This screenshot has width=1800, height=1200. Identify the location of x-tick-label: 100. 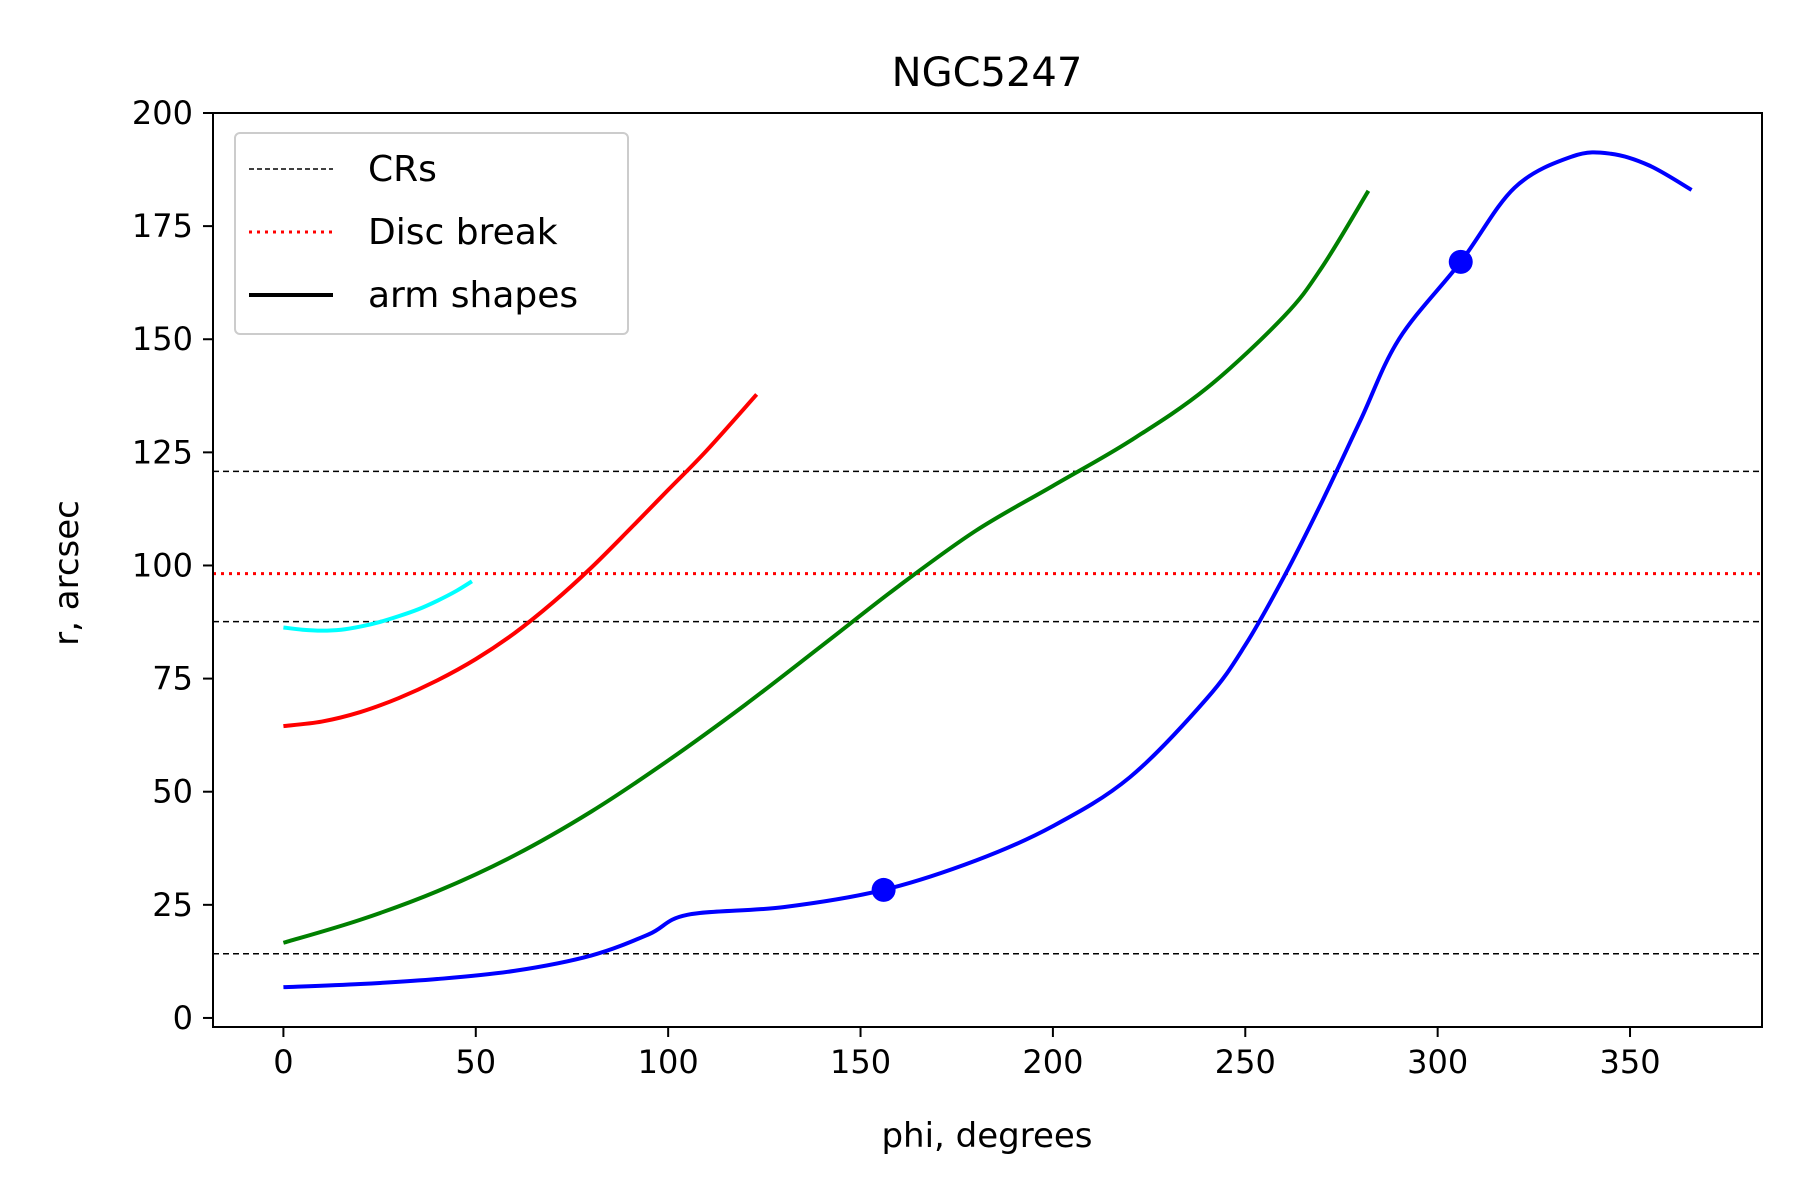
(668, 1062).